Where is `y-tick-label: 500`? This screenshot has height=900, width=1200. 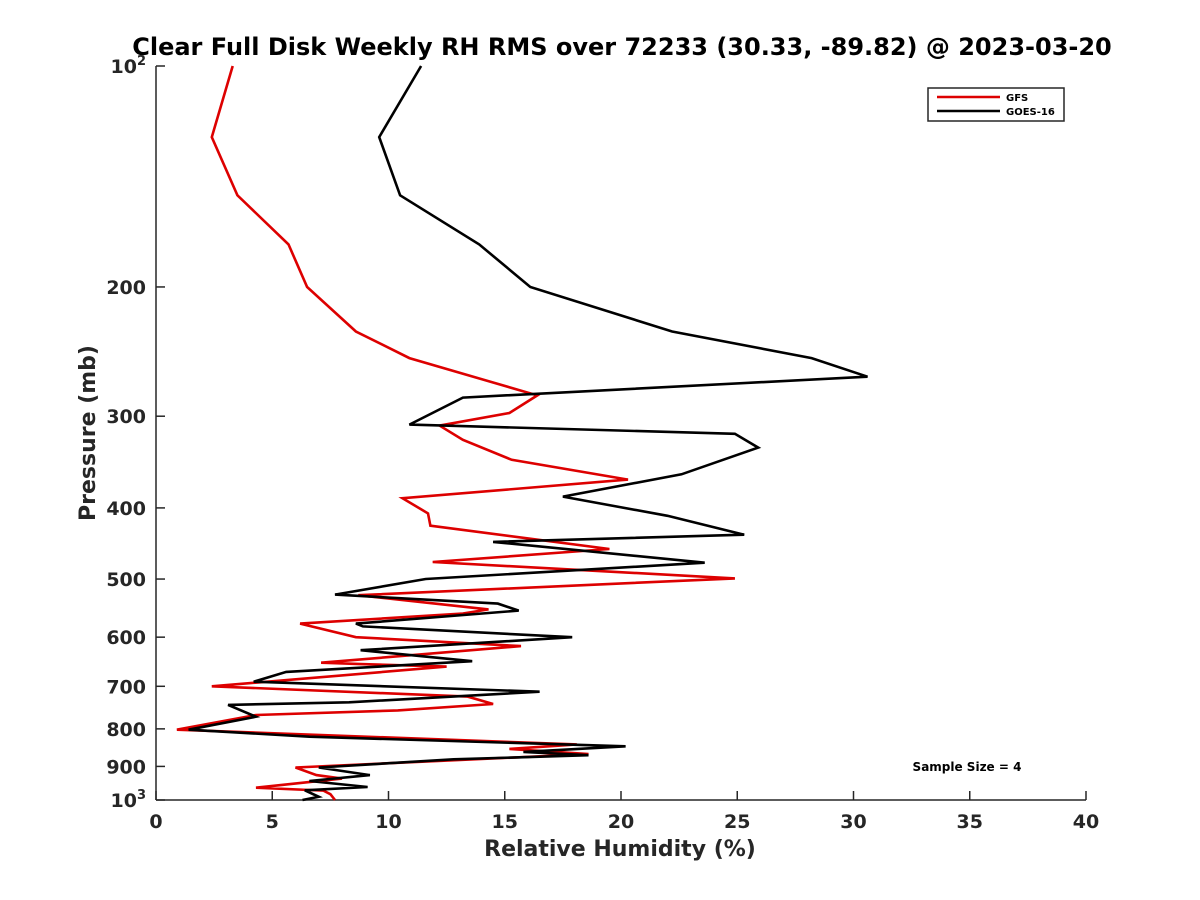
y-tick-label: 500 is located at coordinates (126, 580).